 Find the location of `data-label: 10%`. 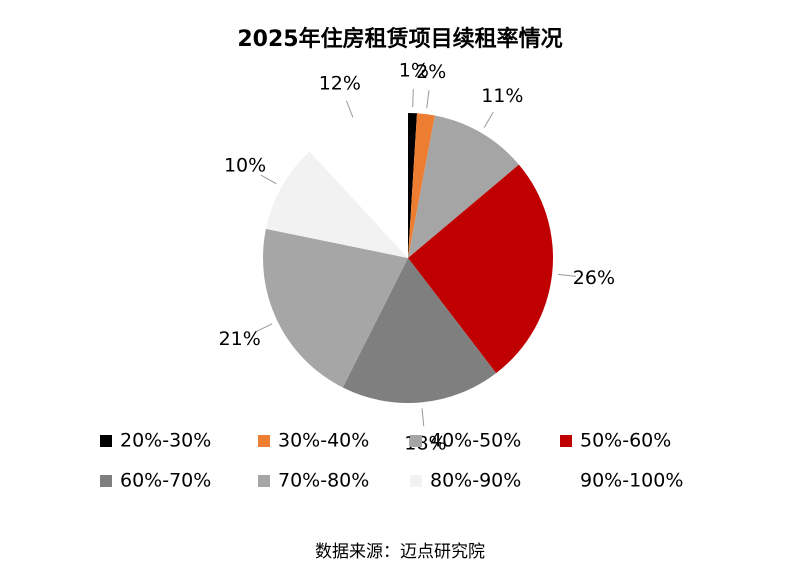

data-label: 10% is located at coordinates (245, 166).